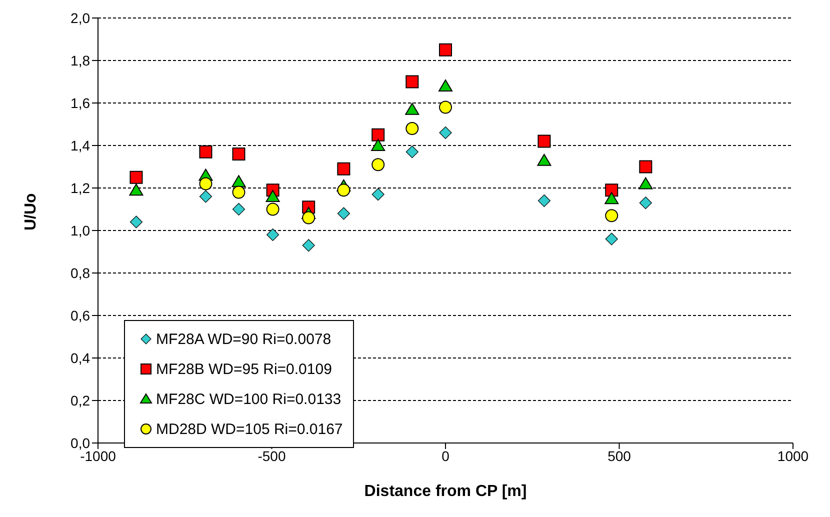 The width and height of the screenshot is (830, 517). What do you see at coordinates (620, 456) in the screenshot?
I see `x-tick-label: 500` at bounding box center [620, 456].